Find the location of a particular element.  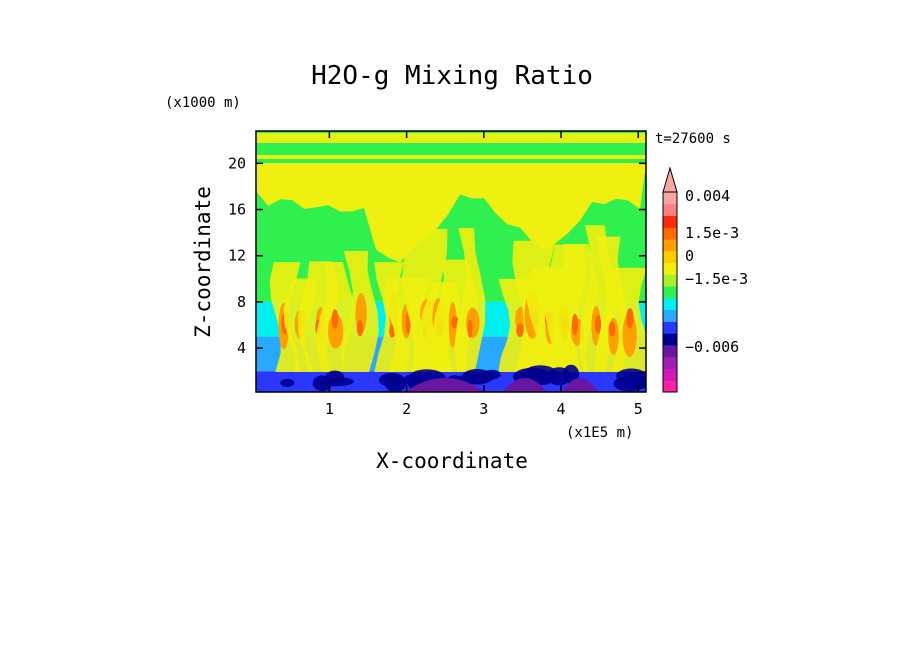

colorbar-extend-arrow is located at coordinates (670, 179).